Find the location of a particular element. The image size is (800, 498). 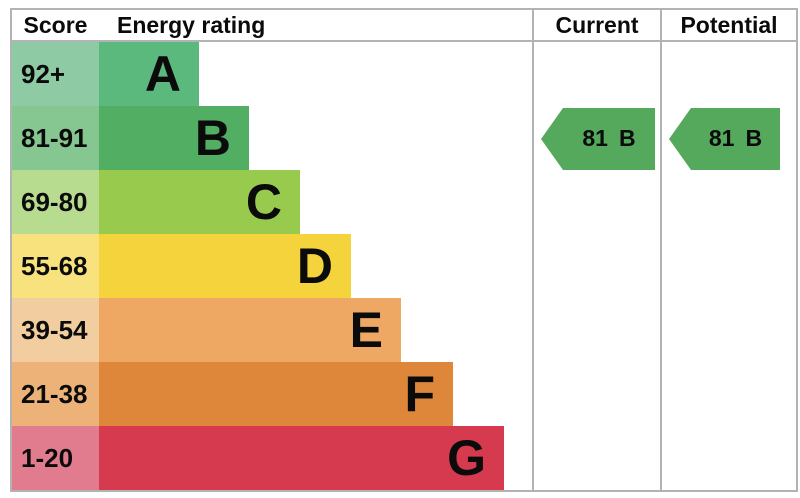

rating-letter-a: A is located at coordinates (162, 74).